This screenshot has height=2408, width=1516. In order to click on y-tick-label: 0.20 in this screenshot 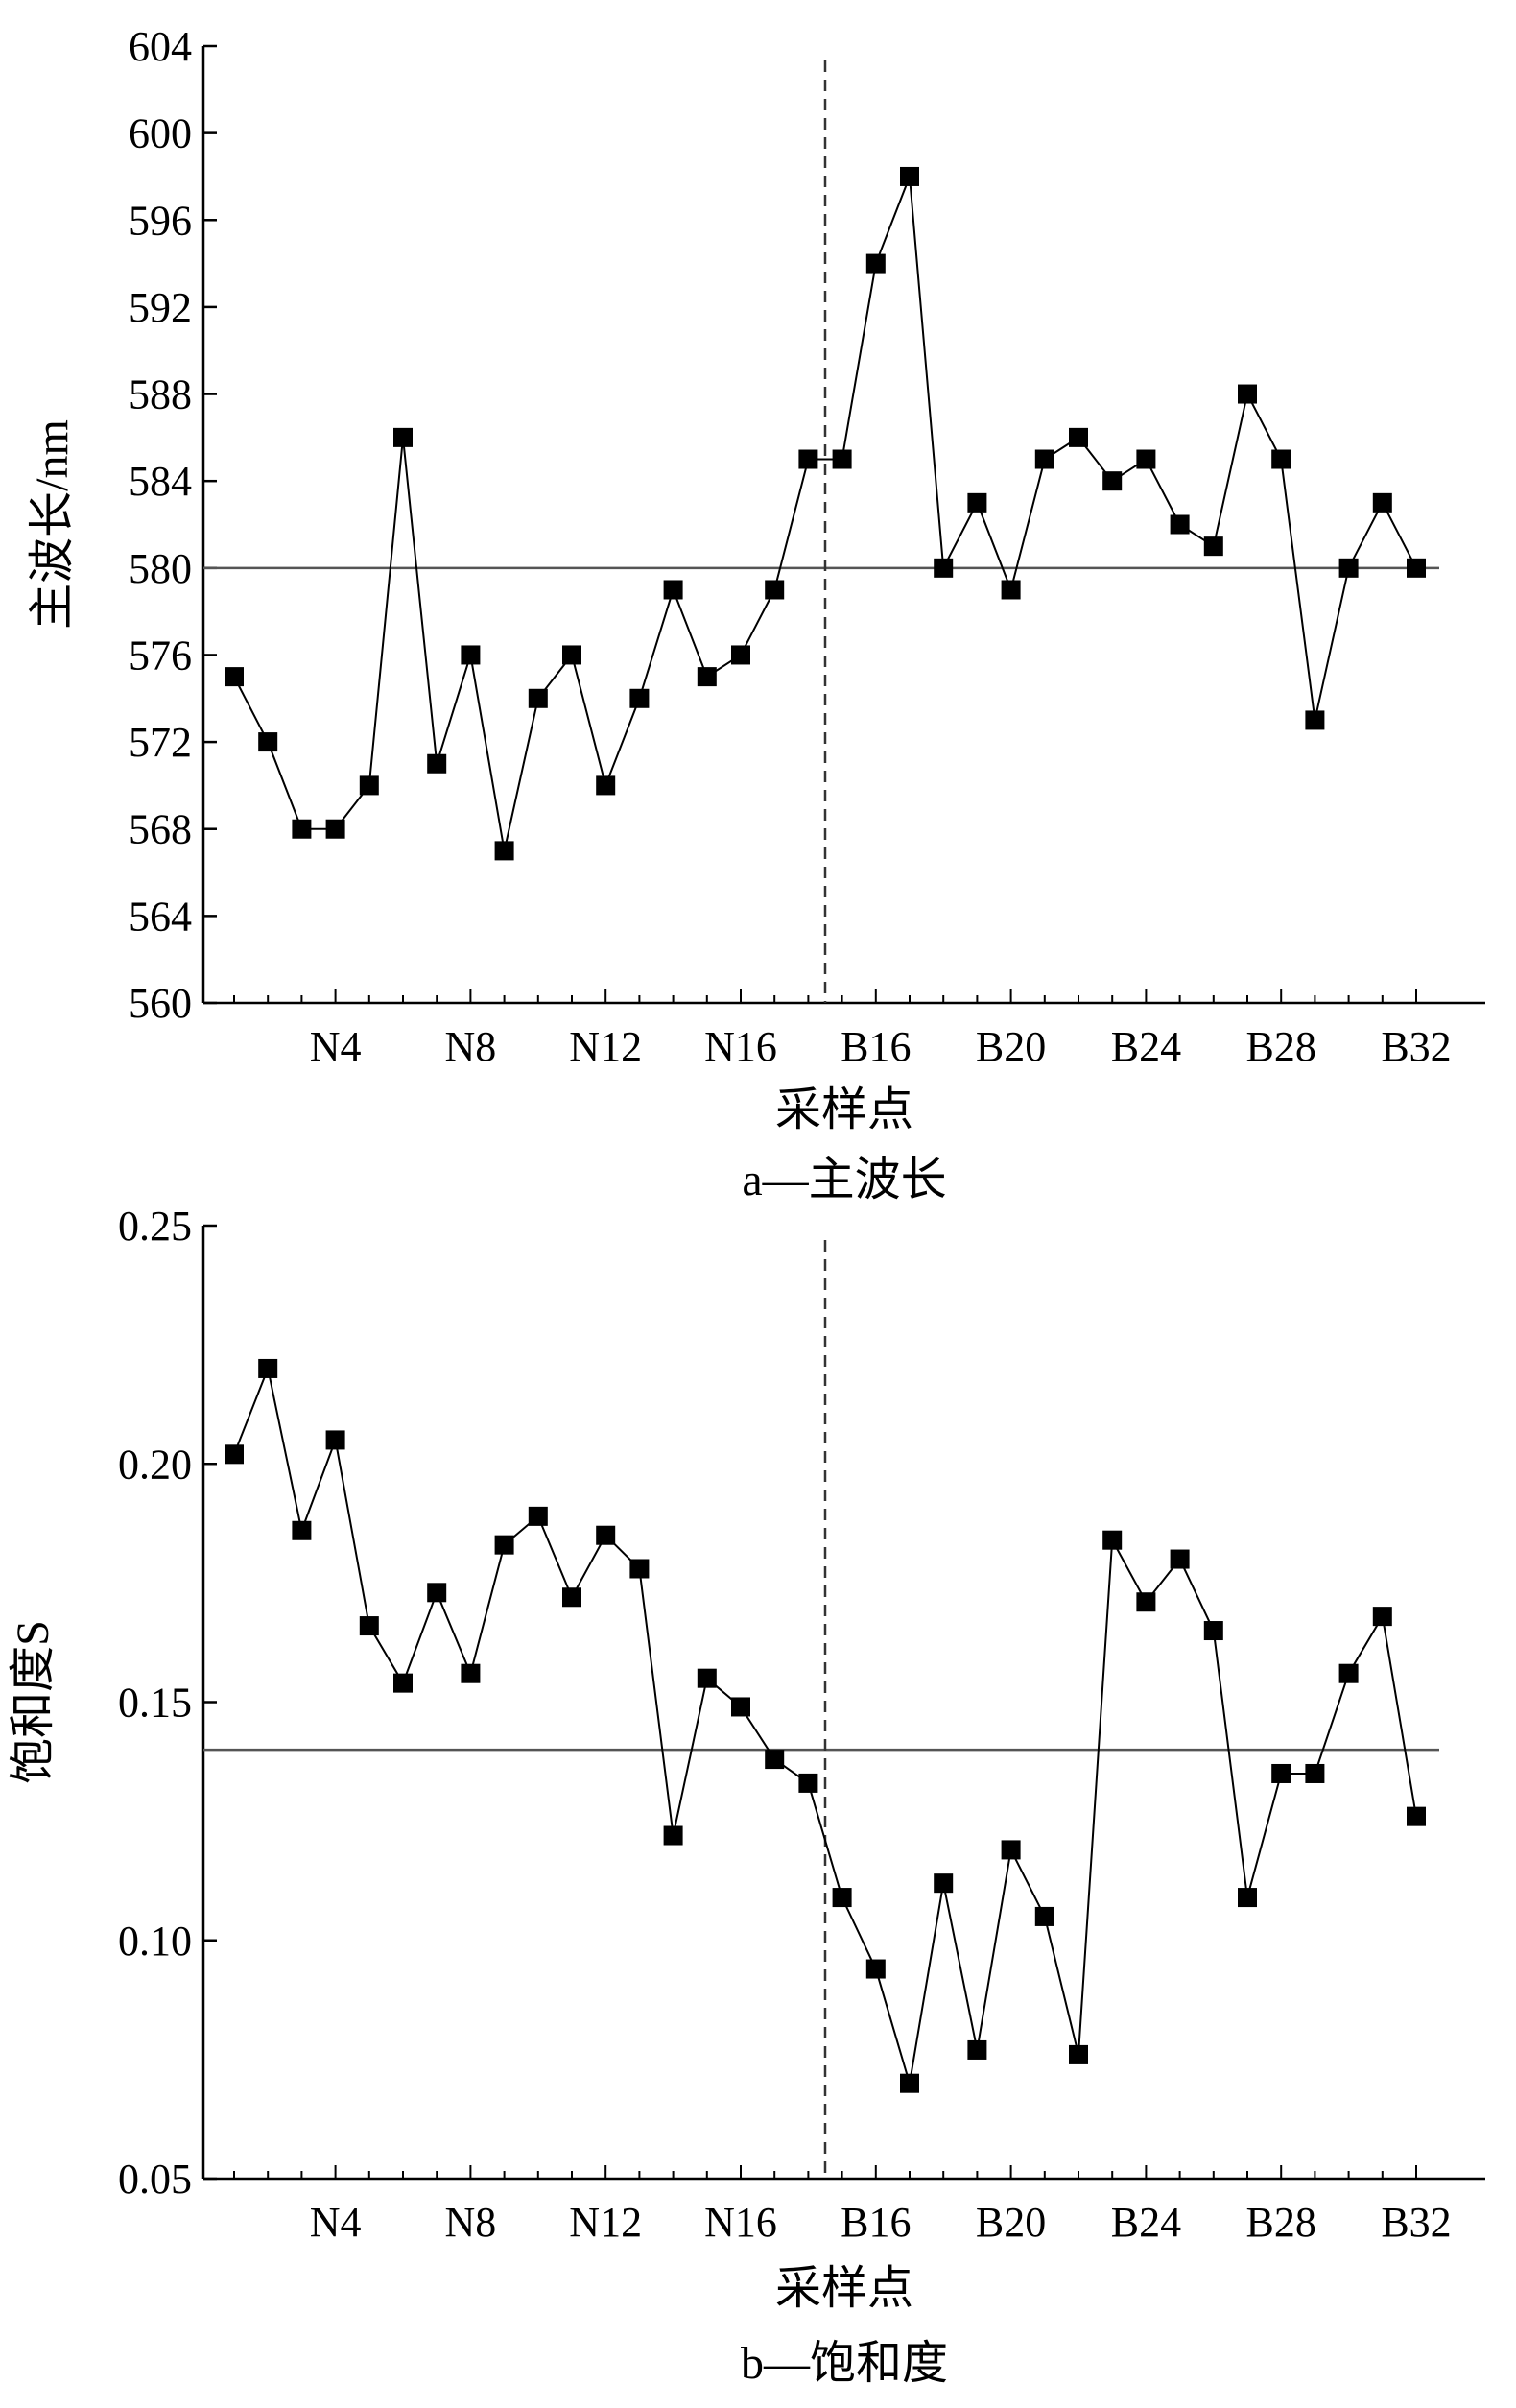, I will do `click(155, 1464)`.